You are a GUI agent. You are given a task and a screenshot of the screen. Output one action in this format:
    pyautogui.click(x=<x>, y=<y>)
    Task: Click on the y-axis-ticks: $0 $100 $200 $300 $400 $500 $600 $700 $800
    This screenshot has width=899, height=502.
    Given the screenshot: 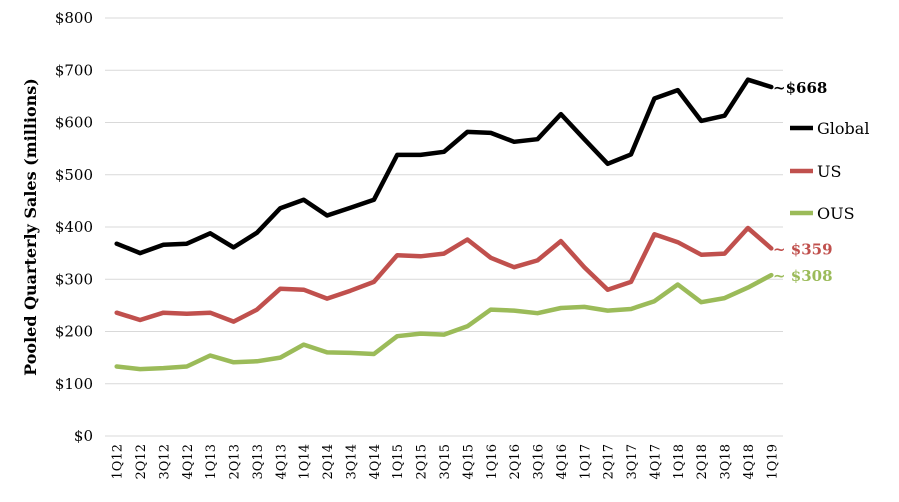 What is the action you would take?
    pyautogui.click(x=74, y=227)
    